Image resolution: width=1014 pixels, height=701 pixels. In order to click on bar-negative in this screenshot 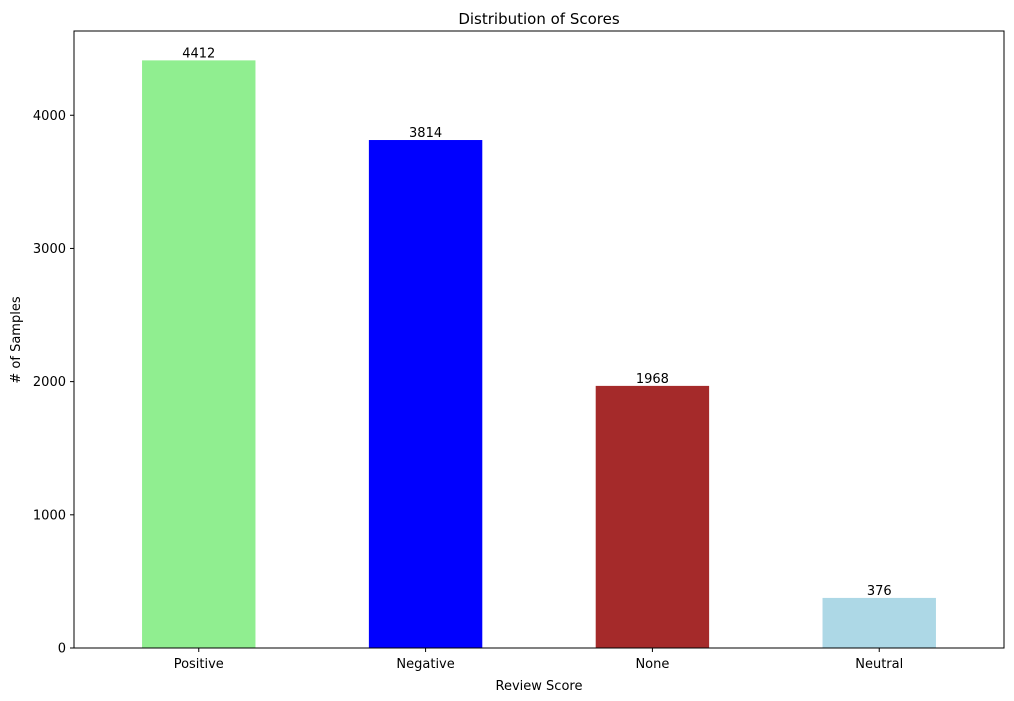, I will do `click(425, 394)`.